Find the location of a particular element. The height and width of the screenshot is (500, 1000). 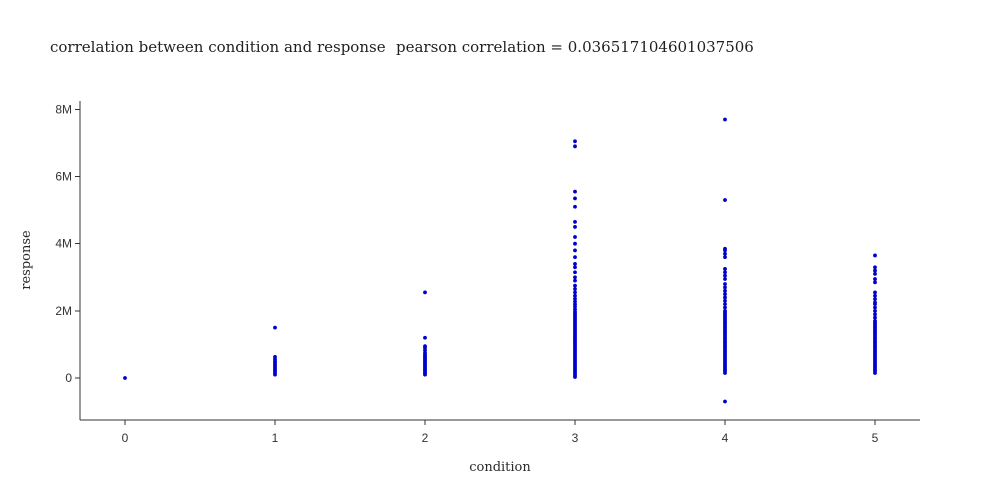

x-tick-label: 2 is located at coordinates (425, 438).